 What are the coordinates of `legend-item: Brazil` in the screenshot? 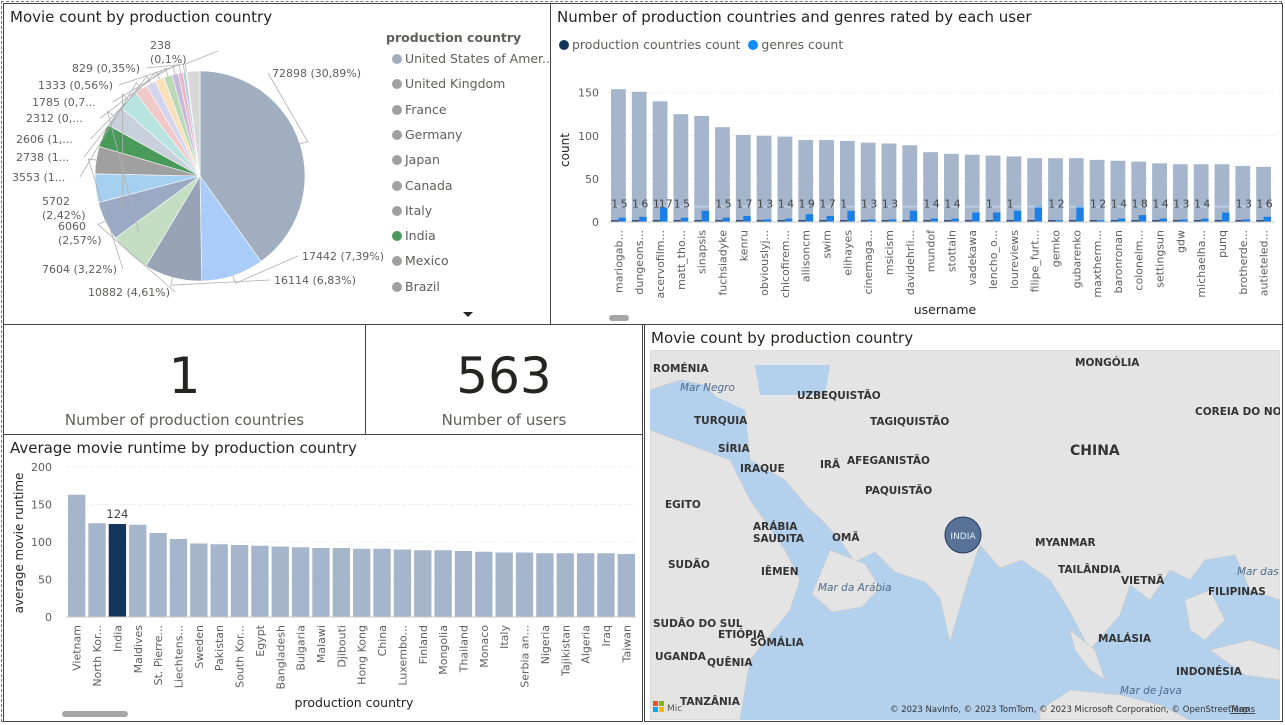 It's located at (416, 286).